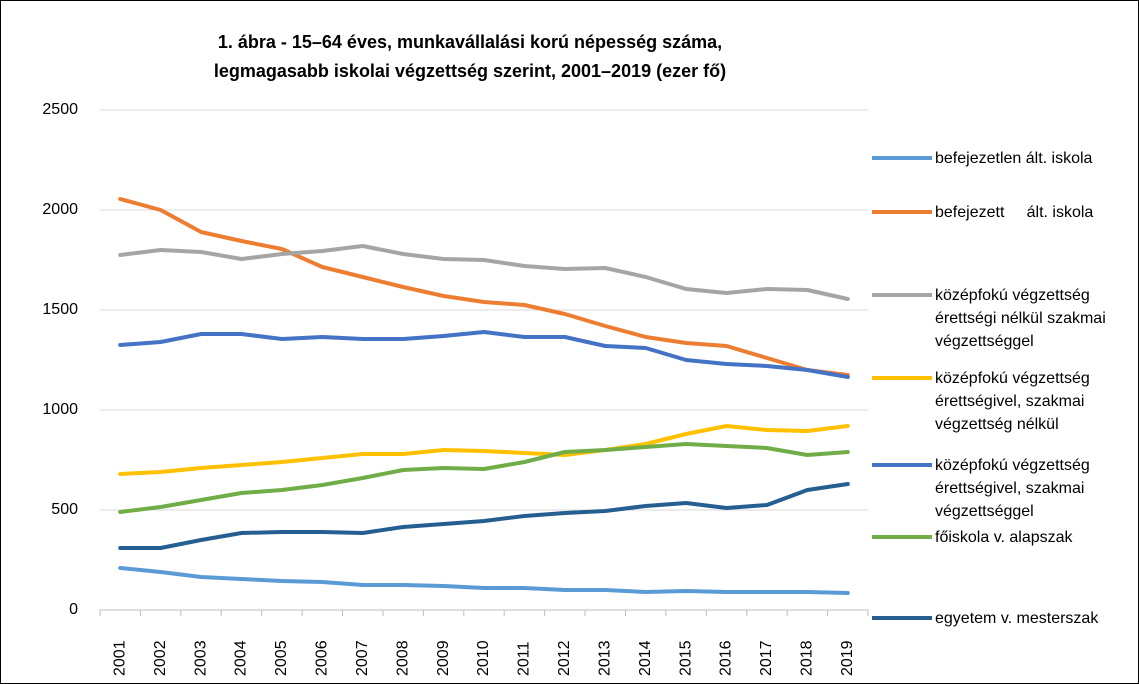 This screenshot has width=1139, height=684. What do you see at coordinates (60, 409) in the screenshot?
I see `y-tick-label: 1000` at bounding box center [60, 409].